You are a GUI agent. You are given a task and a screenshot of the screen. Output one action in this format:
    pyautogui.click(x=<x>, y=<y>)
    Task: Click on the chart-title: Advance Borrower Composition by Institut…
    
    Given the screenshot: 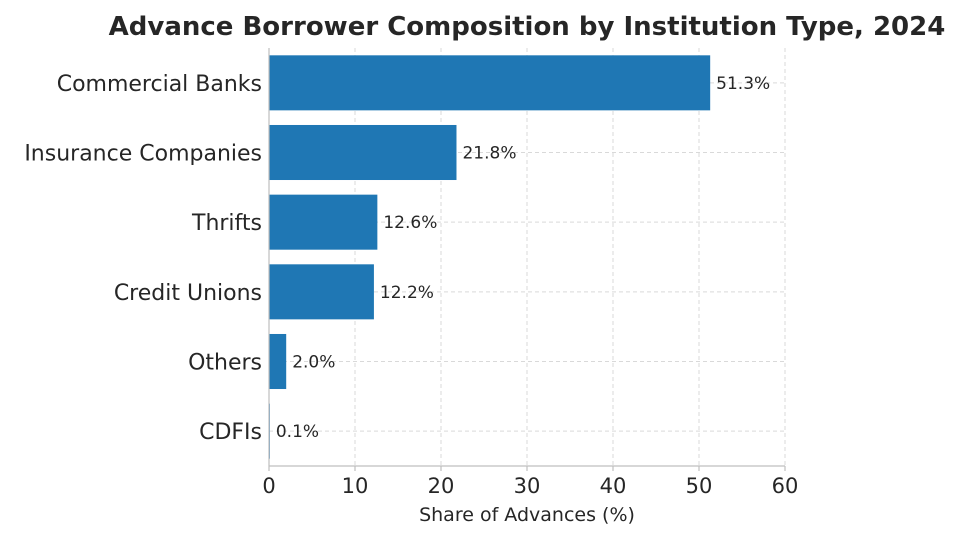 What is the action you would take?
    pyautogui.click(x=527, y=27)
    